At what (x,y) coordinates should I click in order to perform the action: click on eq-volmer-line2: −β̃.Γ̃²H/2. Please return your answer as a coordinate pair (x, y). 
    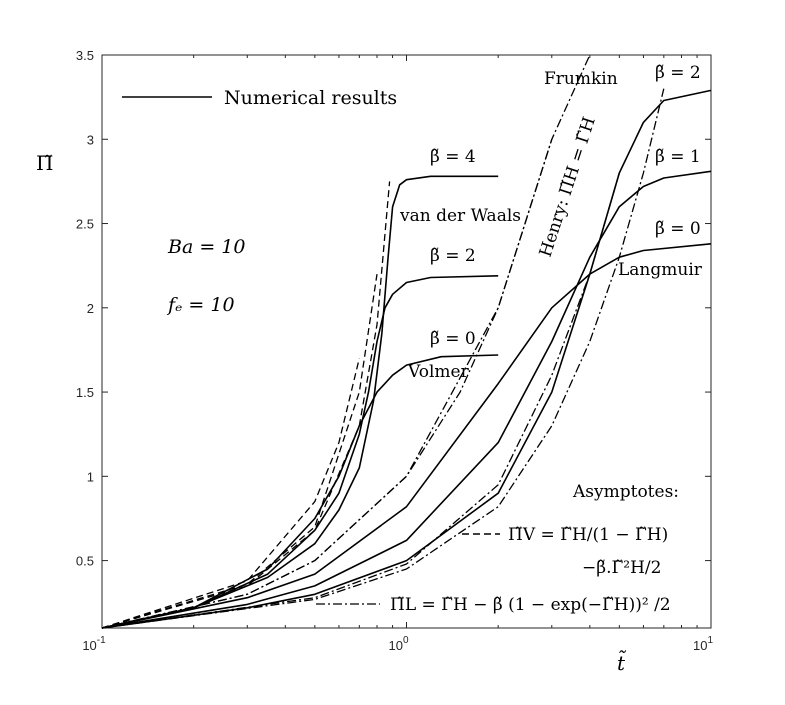
    Looking at the image, I should click on (621, 568).